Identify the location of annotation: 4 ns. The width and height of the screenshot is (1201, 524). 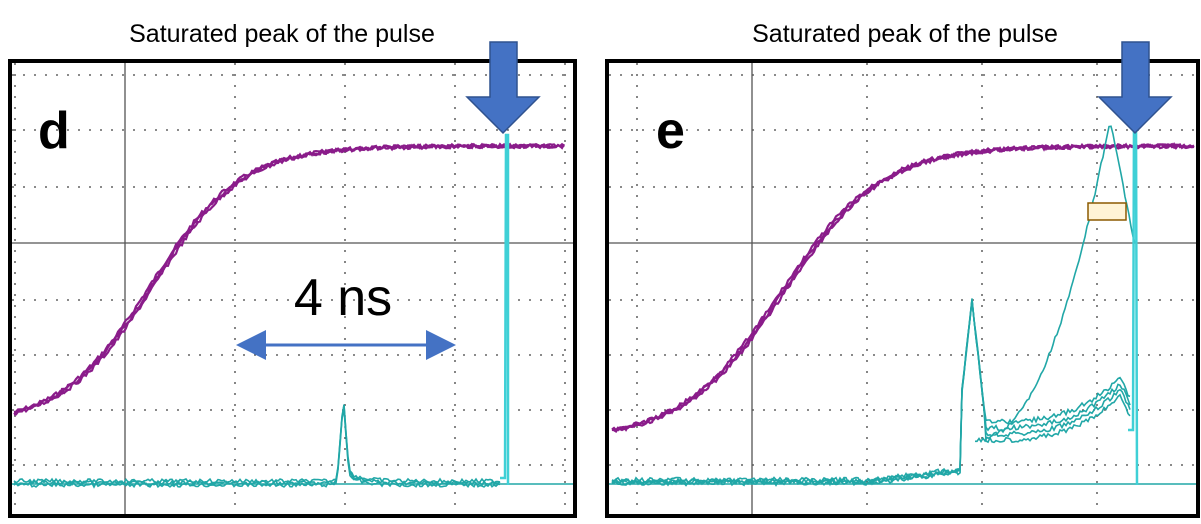
(343, 298).